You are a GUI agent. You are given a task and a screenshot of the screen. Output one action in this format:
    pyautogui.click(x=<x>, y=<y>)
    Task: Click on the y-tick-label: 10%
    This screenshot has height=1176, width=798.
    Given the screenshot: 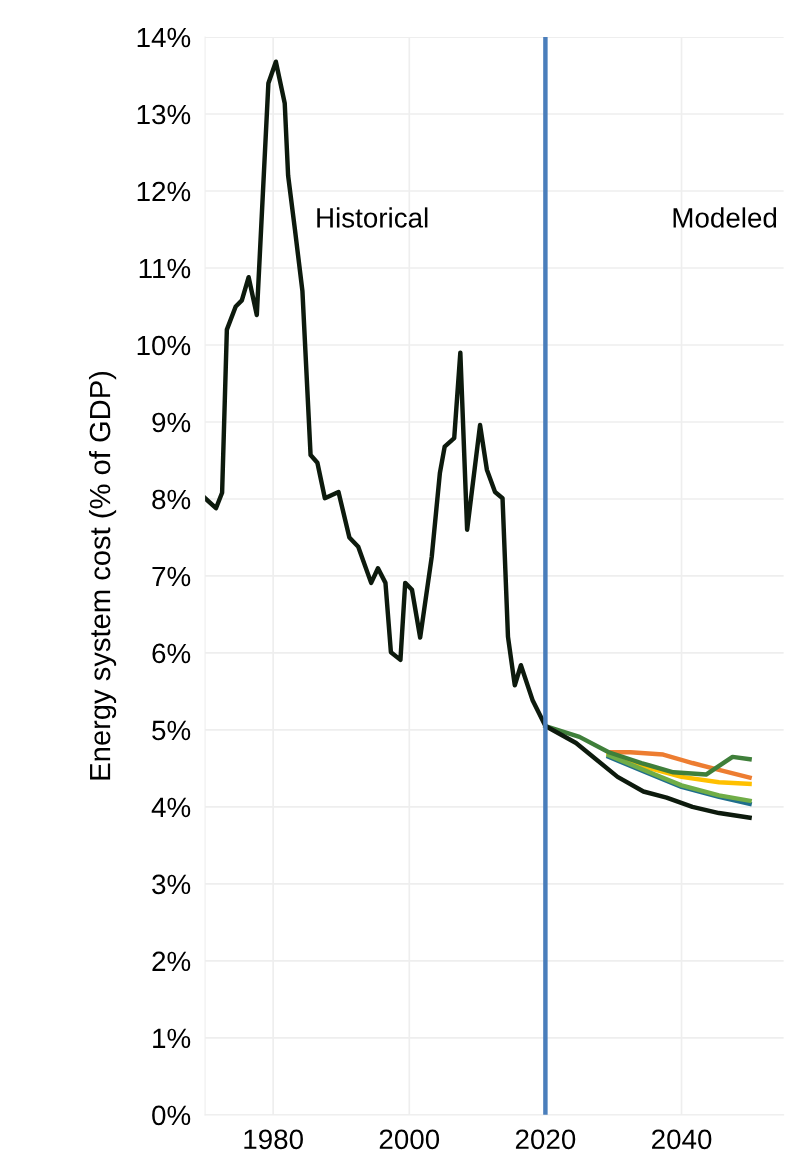 What is the action you would take?
    pyautogui.click(x=164, y=345)
    